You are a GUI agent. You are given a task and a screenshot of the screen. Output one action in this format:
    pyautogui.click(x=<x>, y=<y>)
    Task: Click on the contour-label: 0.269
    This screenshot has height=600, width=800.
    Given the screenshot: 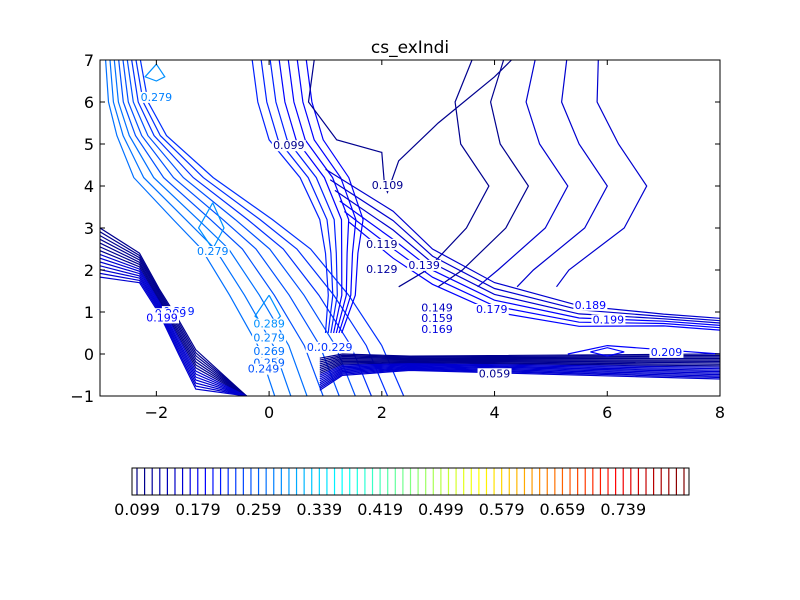 What is the action you would take?
    pyautogui.click(x=269, y=351)
    